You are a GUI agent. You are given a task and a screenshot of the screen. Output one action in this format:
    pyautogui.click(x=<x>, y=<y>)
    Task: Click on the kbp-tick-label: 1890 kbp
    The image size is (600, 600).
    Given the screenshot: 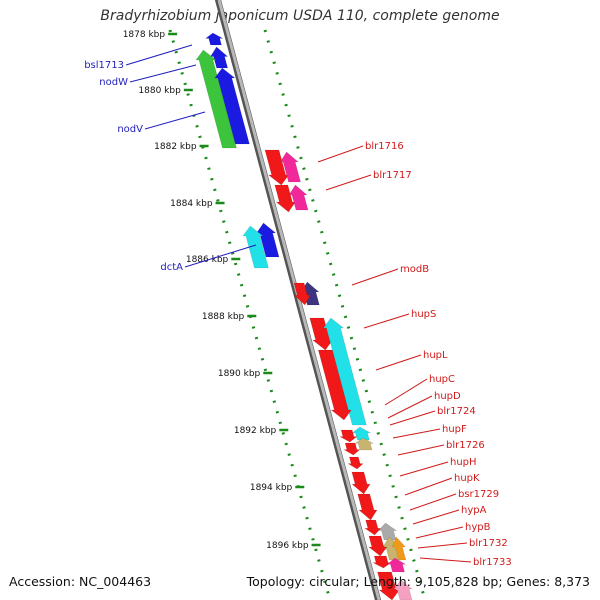 What is the action you would take?
    pyautogui.click(x=239, y=374)
    